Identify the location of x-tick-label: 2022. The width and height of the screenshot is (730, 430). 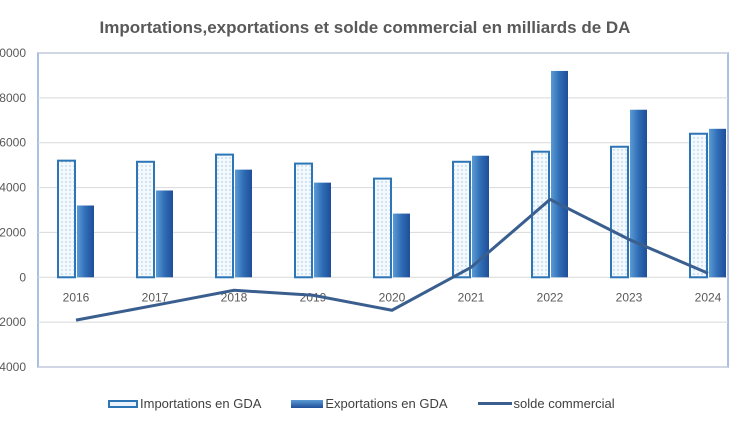
(550, 297).